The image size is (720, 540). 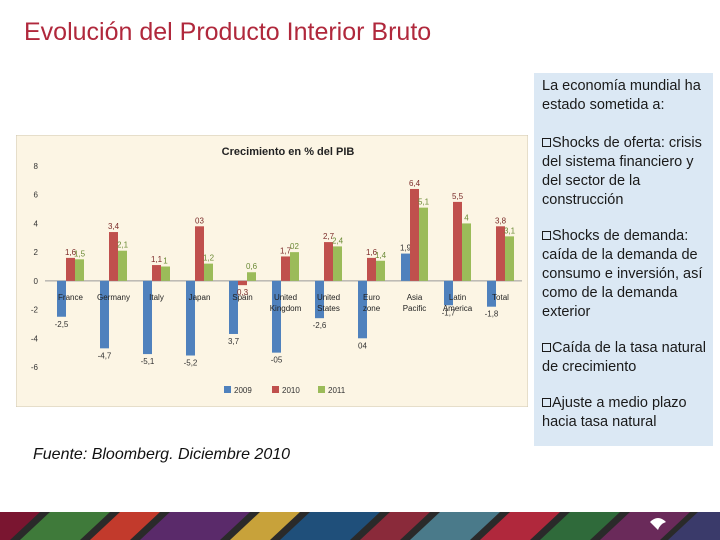 I want to click on category-label: Latin, so click(x=457, y=297).